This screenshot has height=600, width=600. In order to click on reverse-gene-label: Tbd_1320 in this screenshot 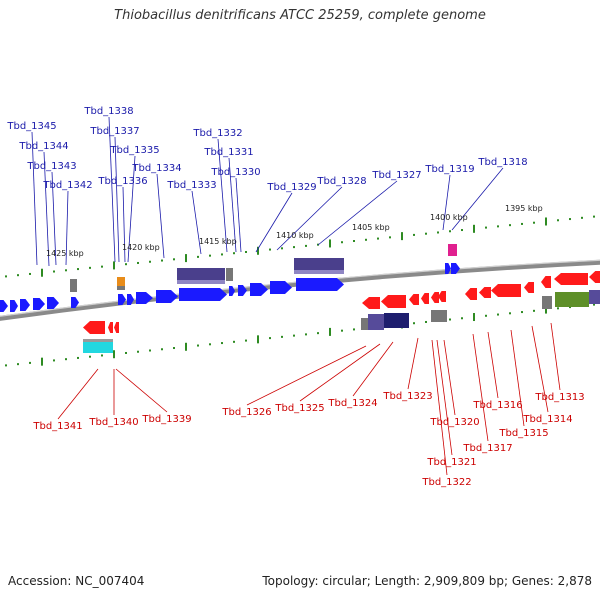, I will do `click(454, 422)`.